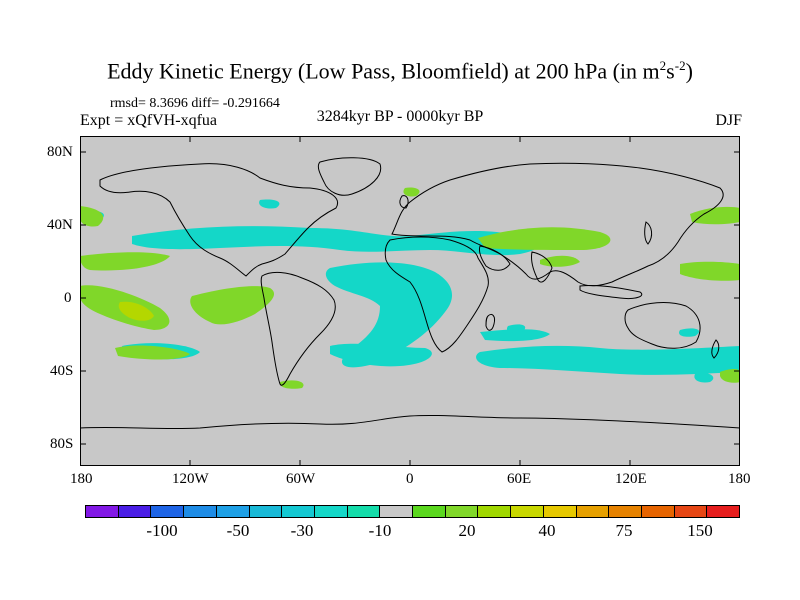 This screenshot has width=800, height=600. What do you see at coordinates (410, 479) in the screenshot?
I see `lon-tick-label: 0` at bounding box center [410, 479].